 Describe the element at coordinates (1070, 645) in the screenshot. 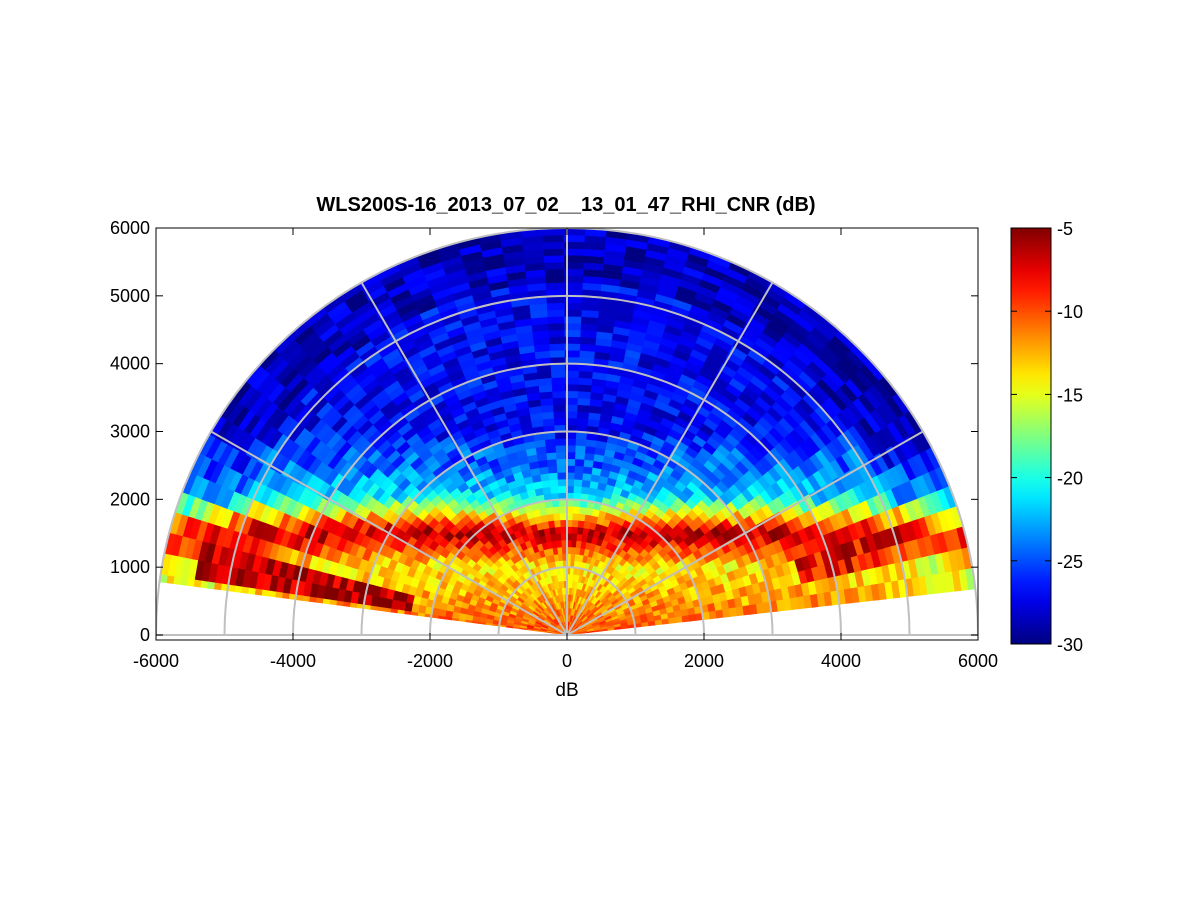

I see `colorbar-tick-label: -30` at that location.